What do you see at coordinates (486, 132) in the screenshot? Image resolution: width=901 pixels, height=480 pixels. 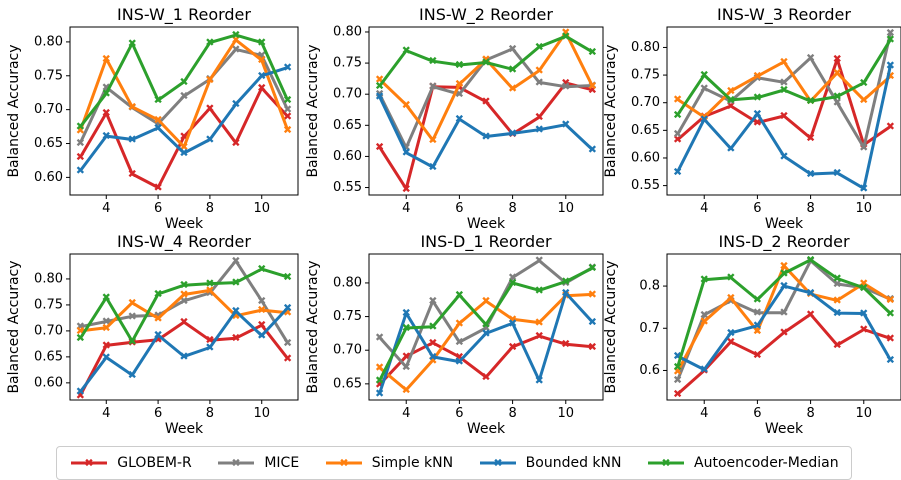 I see `series-line-bounded-knn` at bounding box center [486, 132].